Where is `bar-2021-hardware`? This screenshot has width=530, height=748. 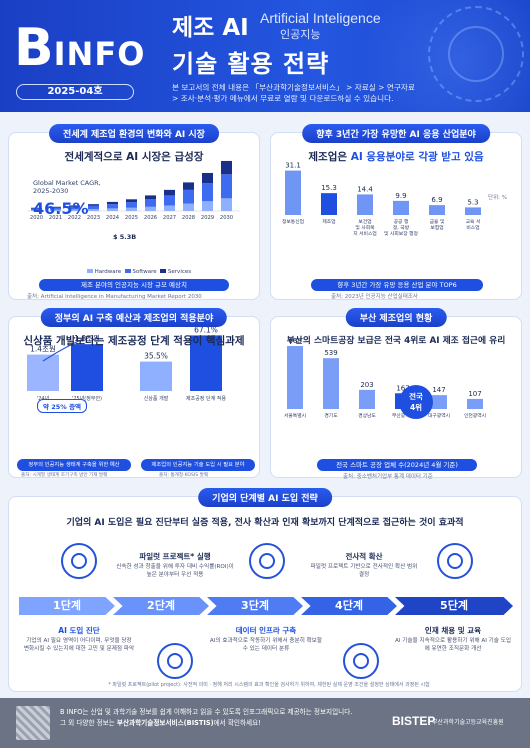
bar-2021-hardware is located at coordinates (55, 210).